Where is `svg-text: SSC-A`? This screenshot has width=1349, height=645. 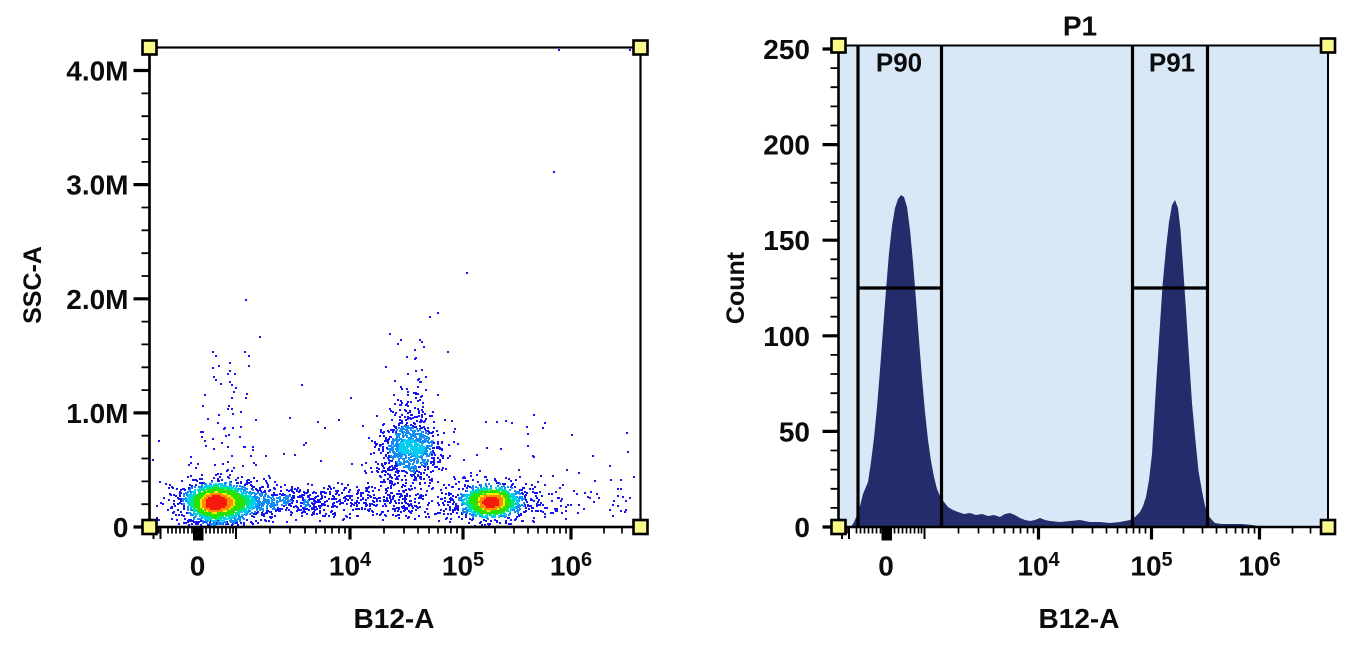
svg-text: SSC-A is located at coordinates (33, 285).